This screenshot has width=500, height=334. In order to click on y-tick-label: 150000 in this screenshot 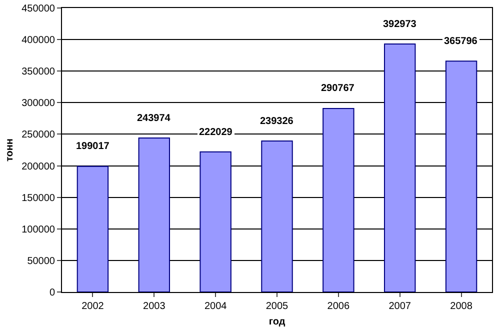, I will do `click(39, 198)`.